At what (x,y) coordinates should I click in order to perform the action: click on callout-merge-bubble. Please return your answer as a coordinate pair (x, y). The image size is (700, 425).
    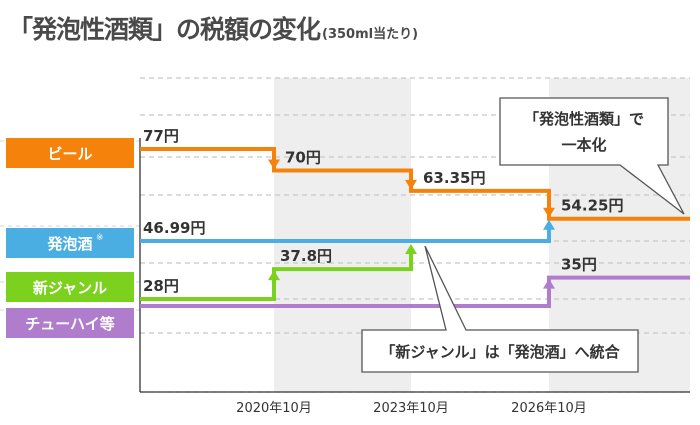
    Looking at the image, I should click on (500, 309).